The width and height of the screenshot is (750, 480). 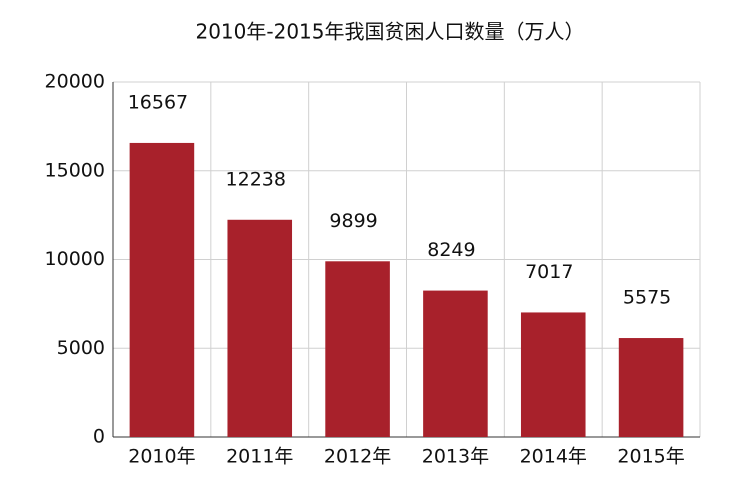 What do you see at coordinates (99, 437) in the screenshot?
I see `y-tick-label: 0` at bounding box center [99, 437].